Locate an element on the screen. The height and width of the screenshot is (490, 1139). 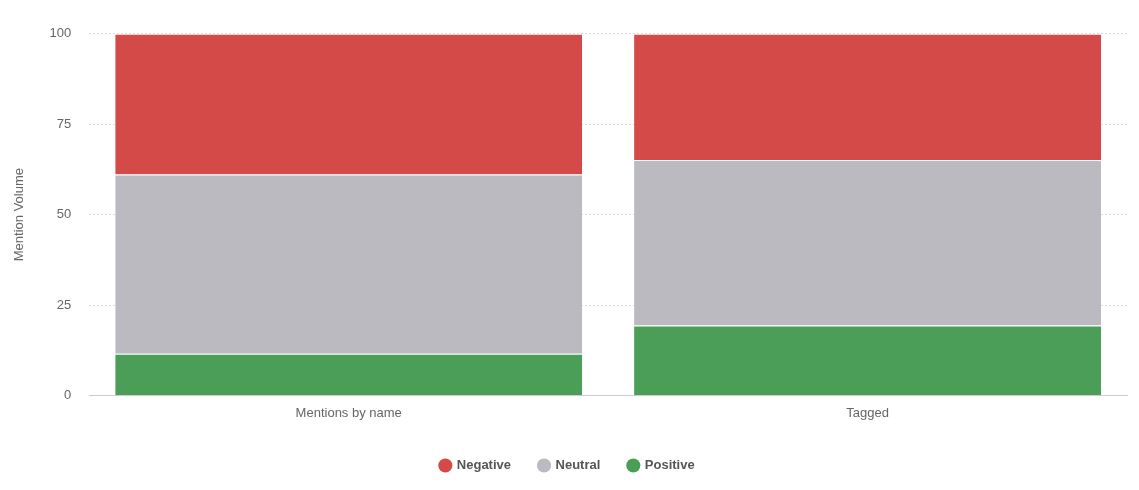
legend-label: Neutral is located at coordinates (578, 465).